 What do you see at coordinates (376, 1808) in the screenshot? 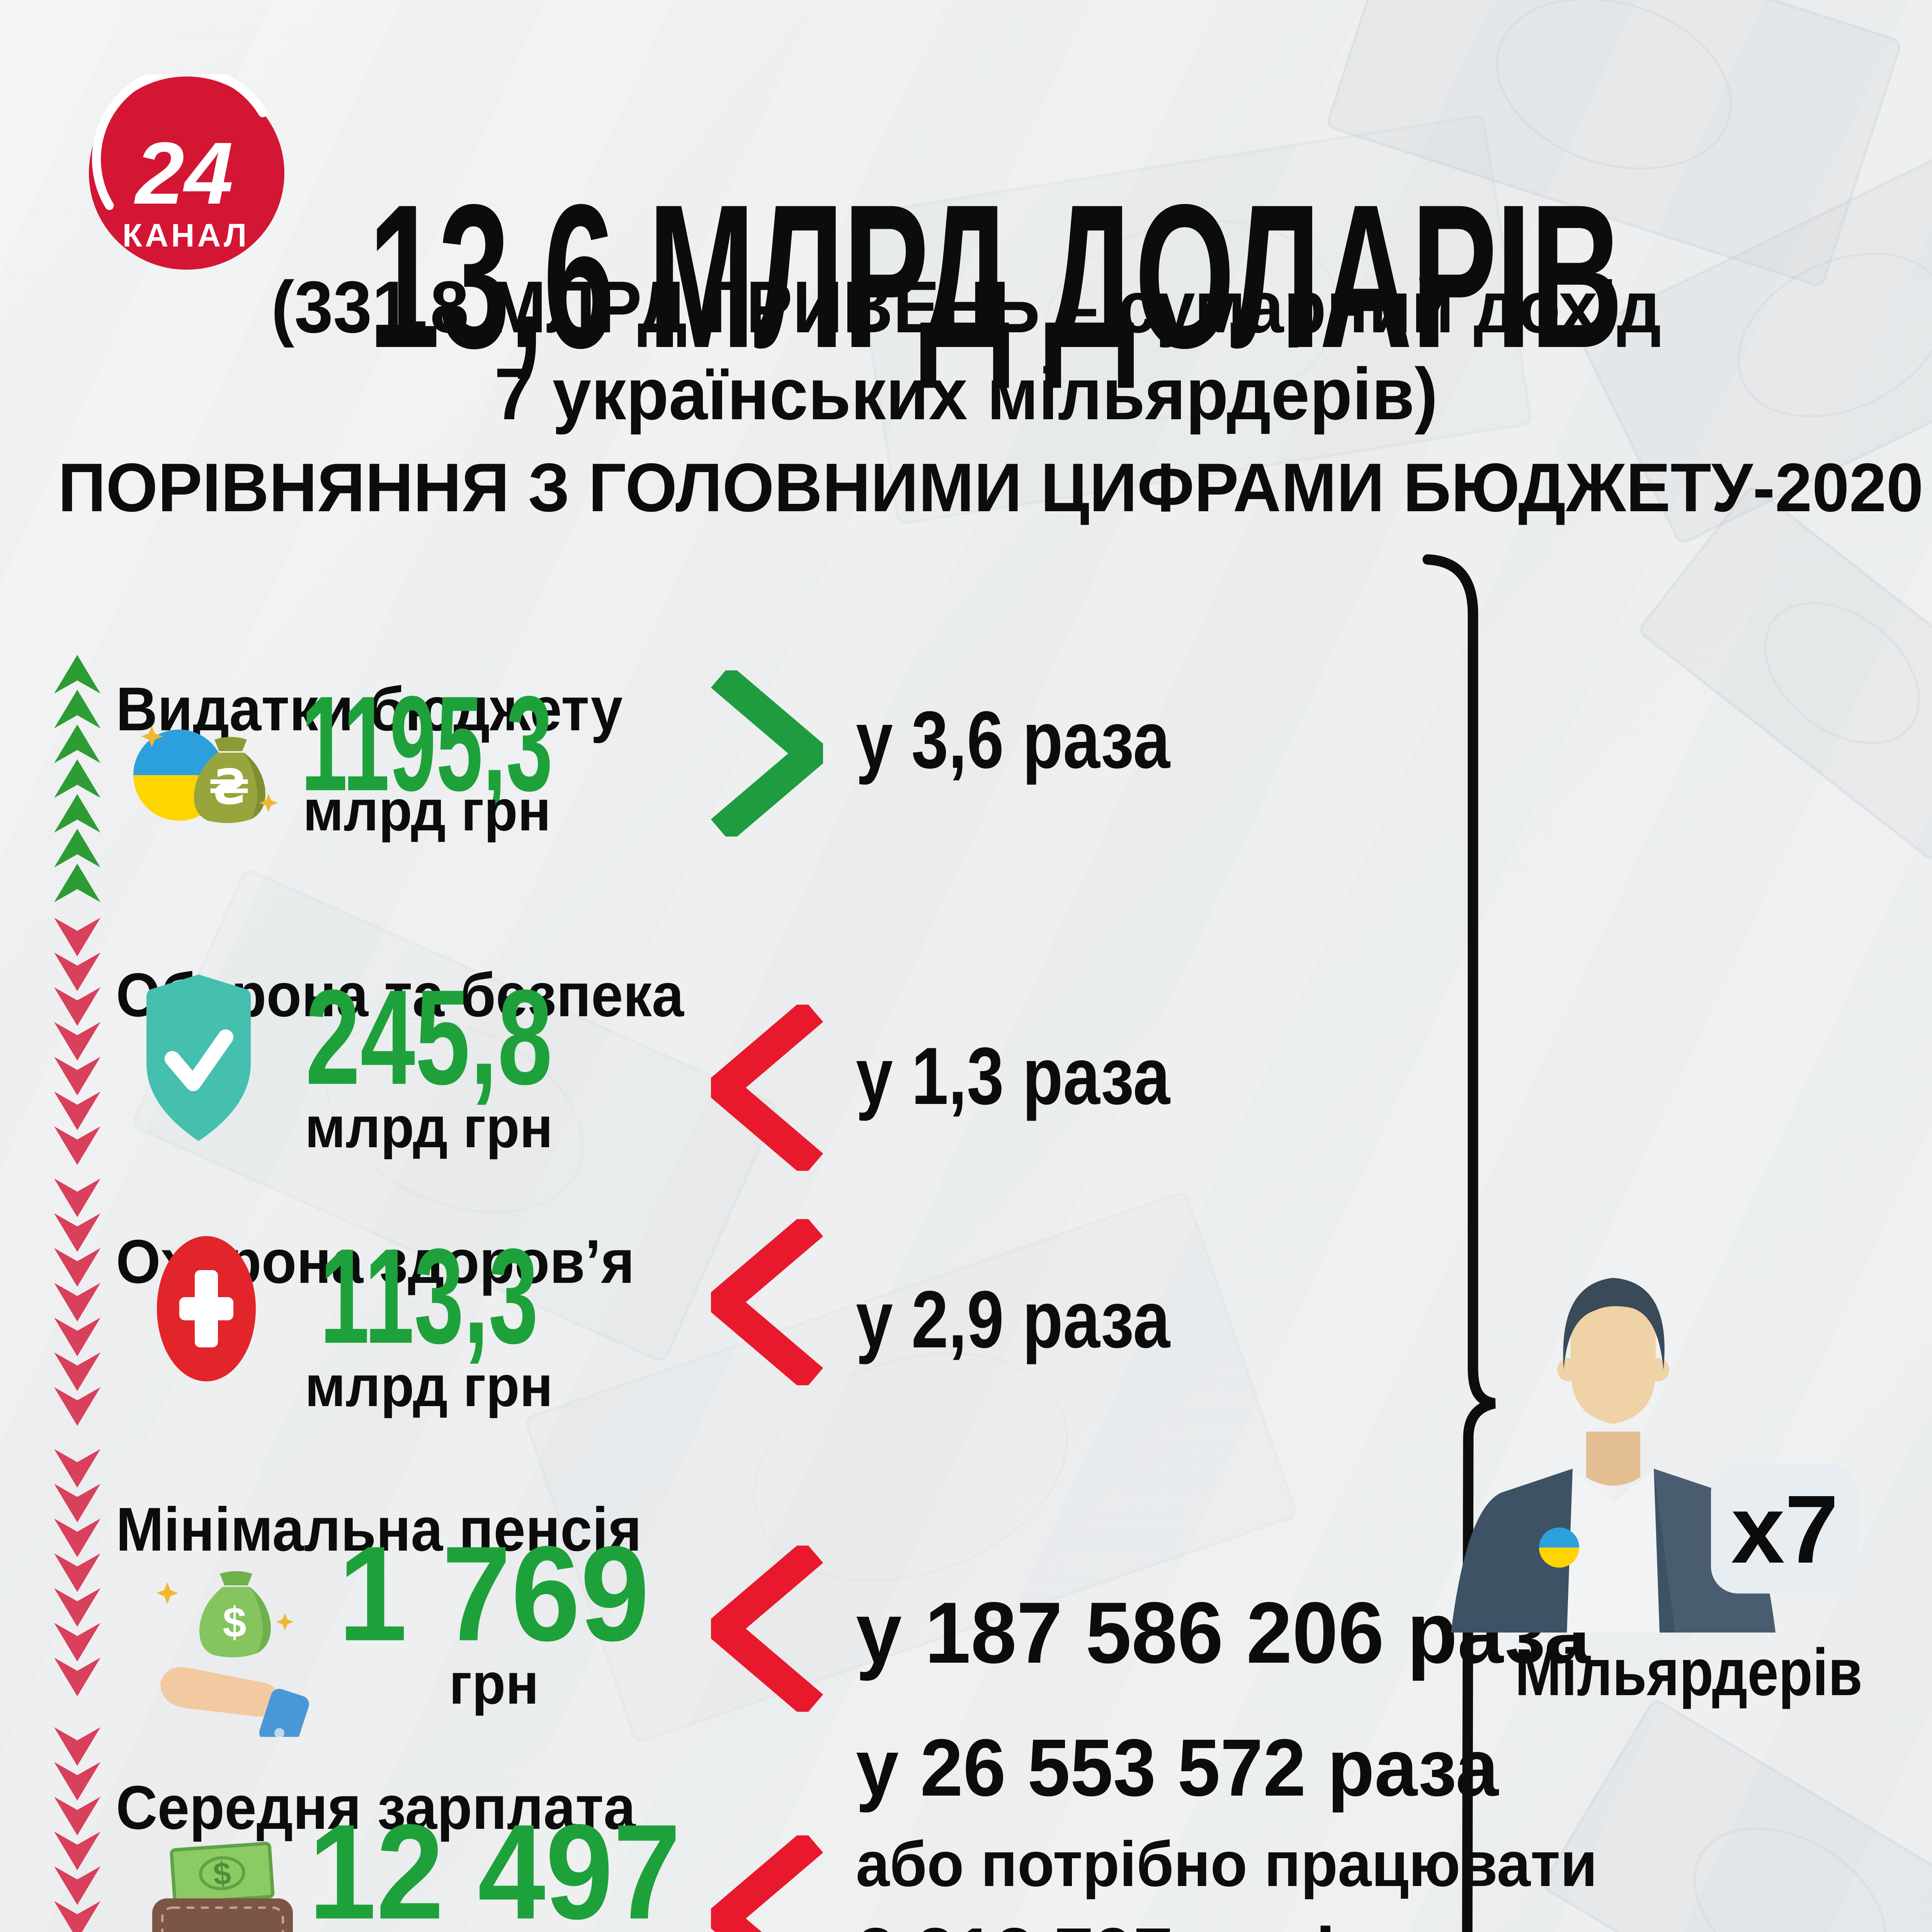
I see `row-label: Середня зарплата` at bounding box center [376, 1808].